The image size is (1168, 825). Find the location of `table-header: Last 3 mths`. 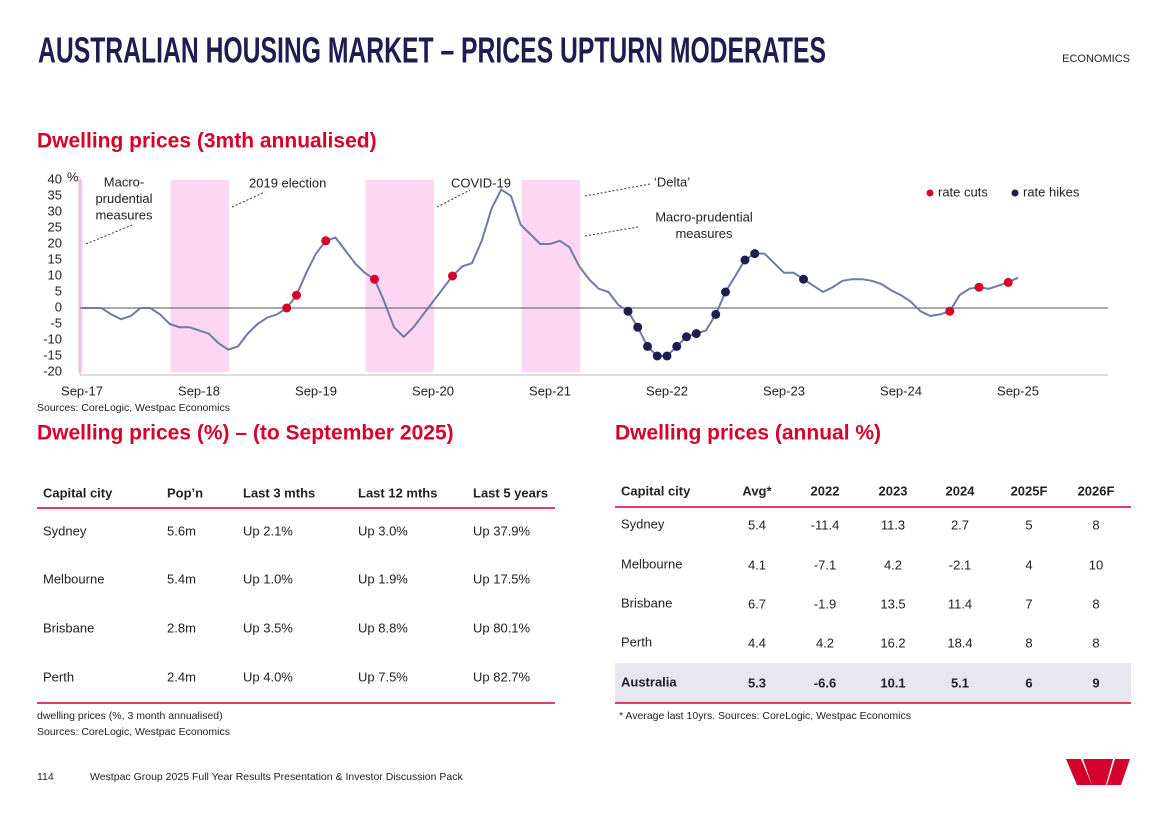

table-header: Last 3 mths is located at coordinates (279, 492).